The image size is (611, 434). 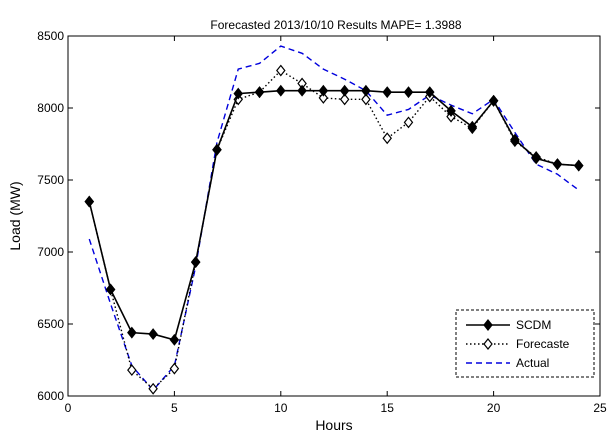 What do you see at coordinates (15, 215) in the screenshot?
I see `y-axis-label: Load (MW)` at bounding box center [15, 215].